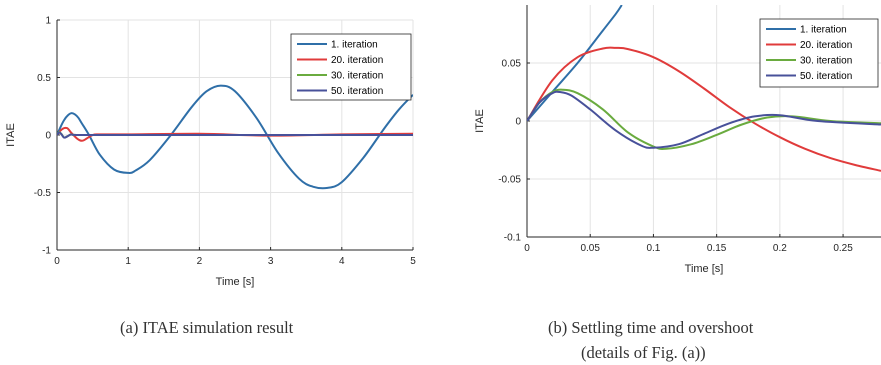 The height and width of the screenshot is (365, 881). What do you see at coordinates (200, 261) in the screenshot?
I see `x-tick-label-a-2: 2` at bounding box center [200, 261].